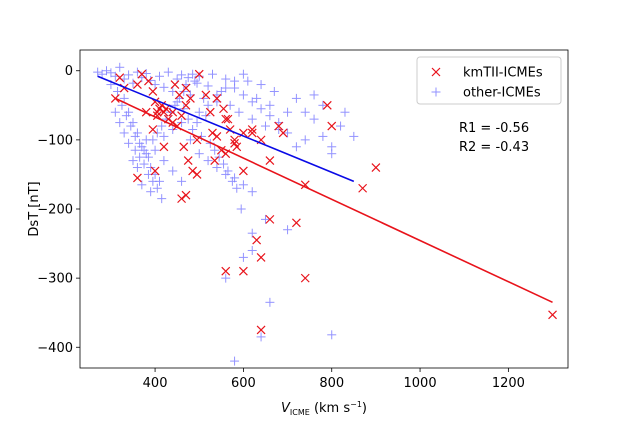 The width and height of the screenshot is (631, 421). Describe the element at coordinates (436, 92) in the screenshot. I see `legend-marker-plus` at that location.